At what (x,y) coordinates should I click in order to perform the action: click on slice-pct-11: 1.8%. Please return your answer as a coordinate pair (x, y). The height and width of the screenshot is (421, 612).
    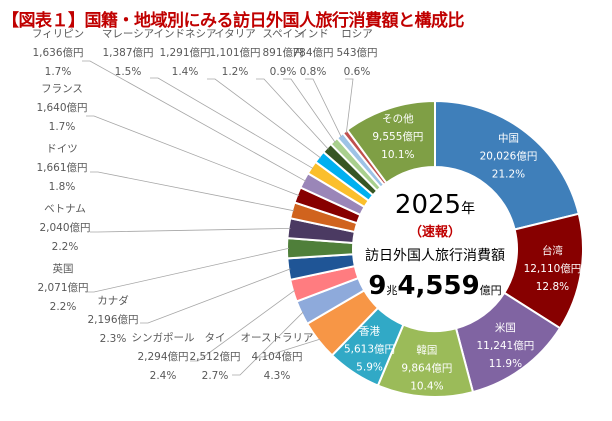
    Looking at the image, I should click on (62, 187).